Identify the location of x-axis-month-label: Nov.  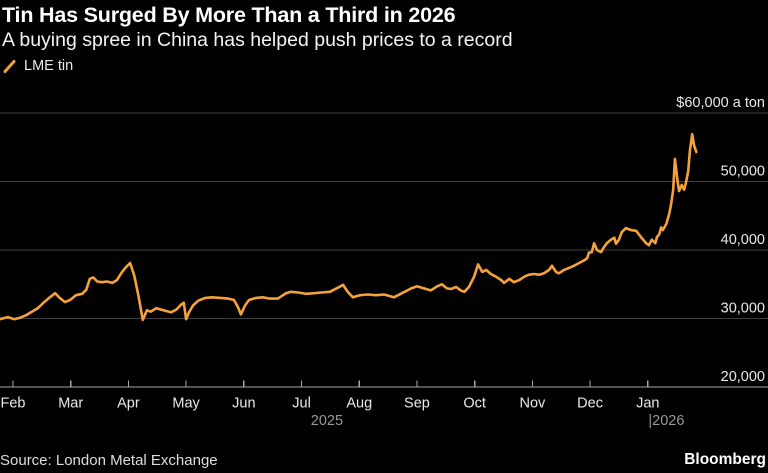
(532, 404).